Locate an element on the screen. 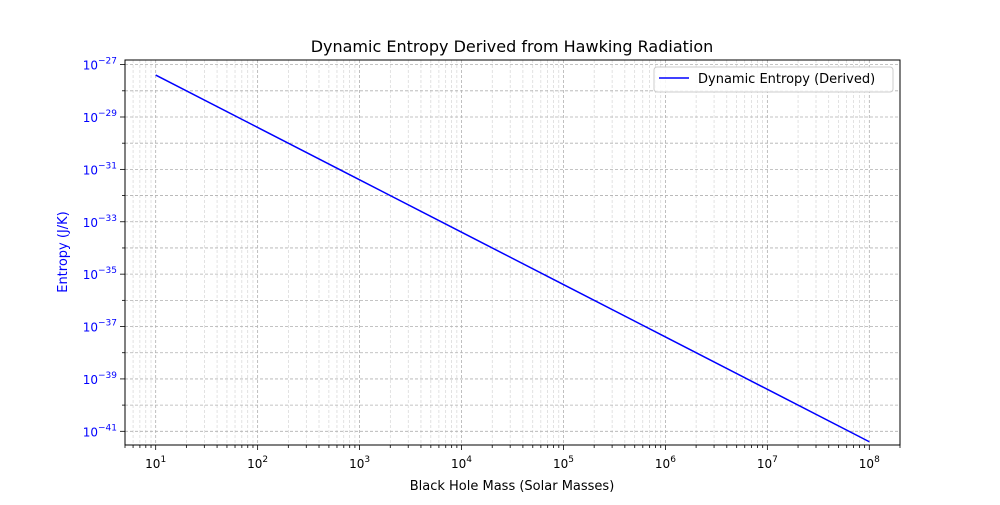 The height and width of the screenshot is (505, 1000). x-tick-label: 10⁵ is located at coordinates (563, 463).